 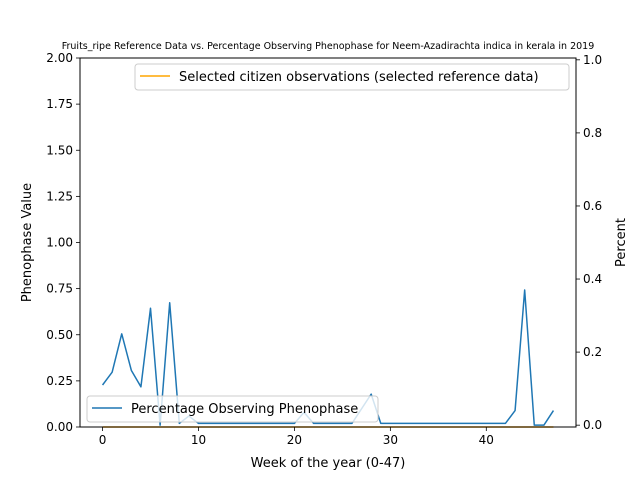 What do you see at coordinates (589, 242) in the screenshot?
I see `y-axis-right: 0.0 0.2 0.4 0.6 0.8 1.0` at bounding box center [589, 242].